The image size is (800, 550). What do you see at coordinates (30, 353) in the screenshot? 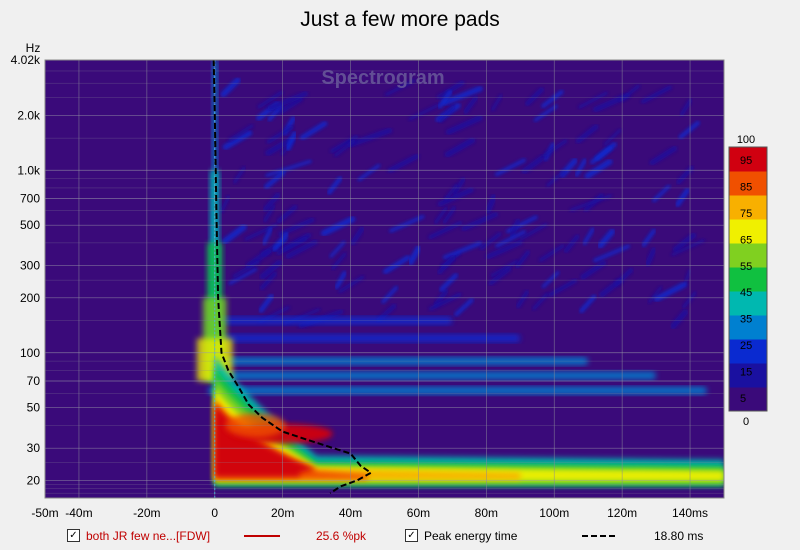
I see `y-tick-label: 100` at bounding box center [30, 353].